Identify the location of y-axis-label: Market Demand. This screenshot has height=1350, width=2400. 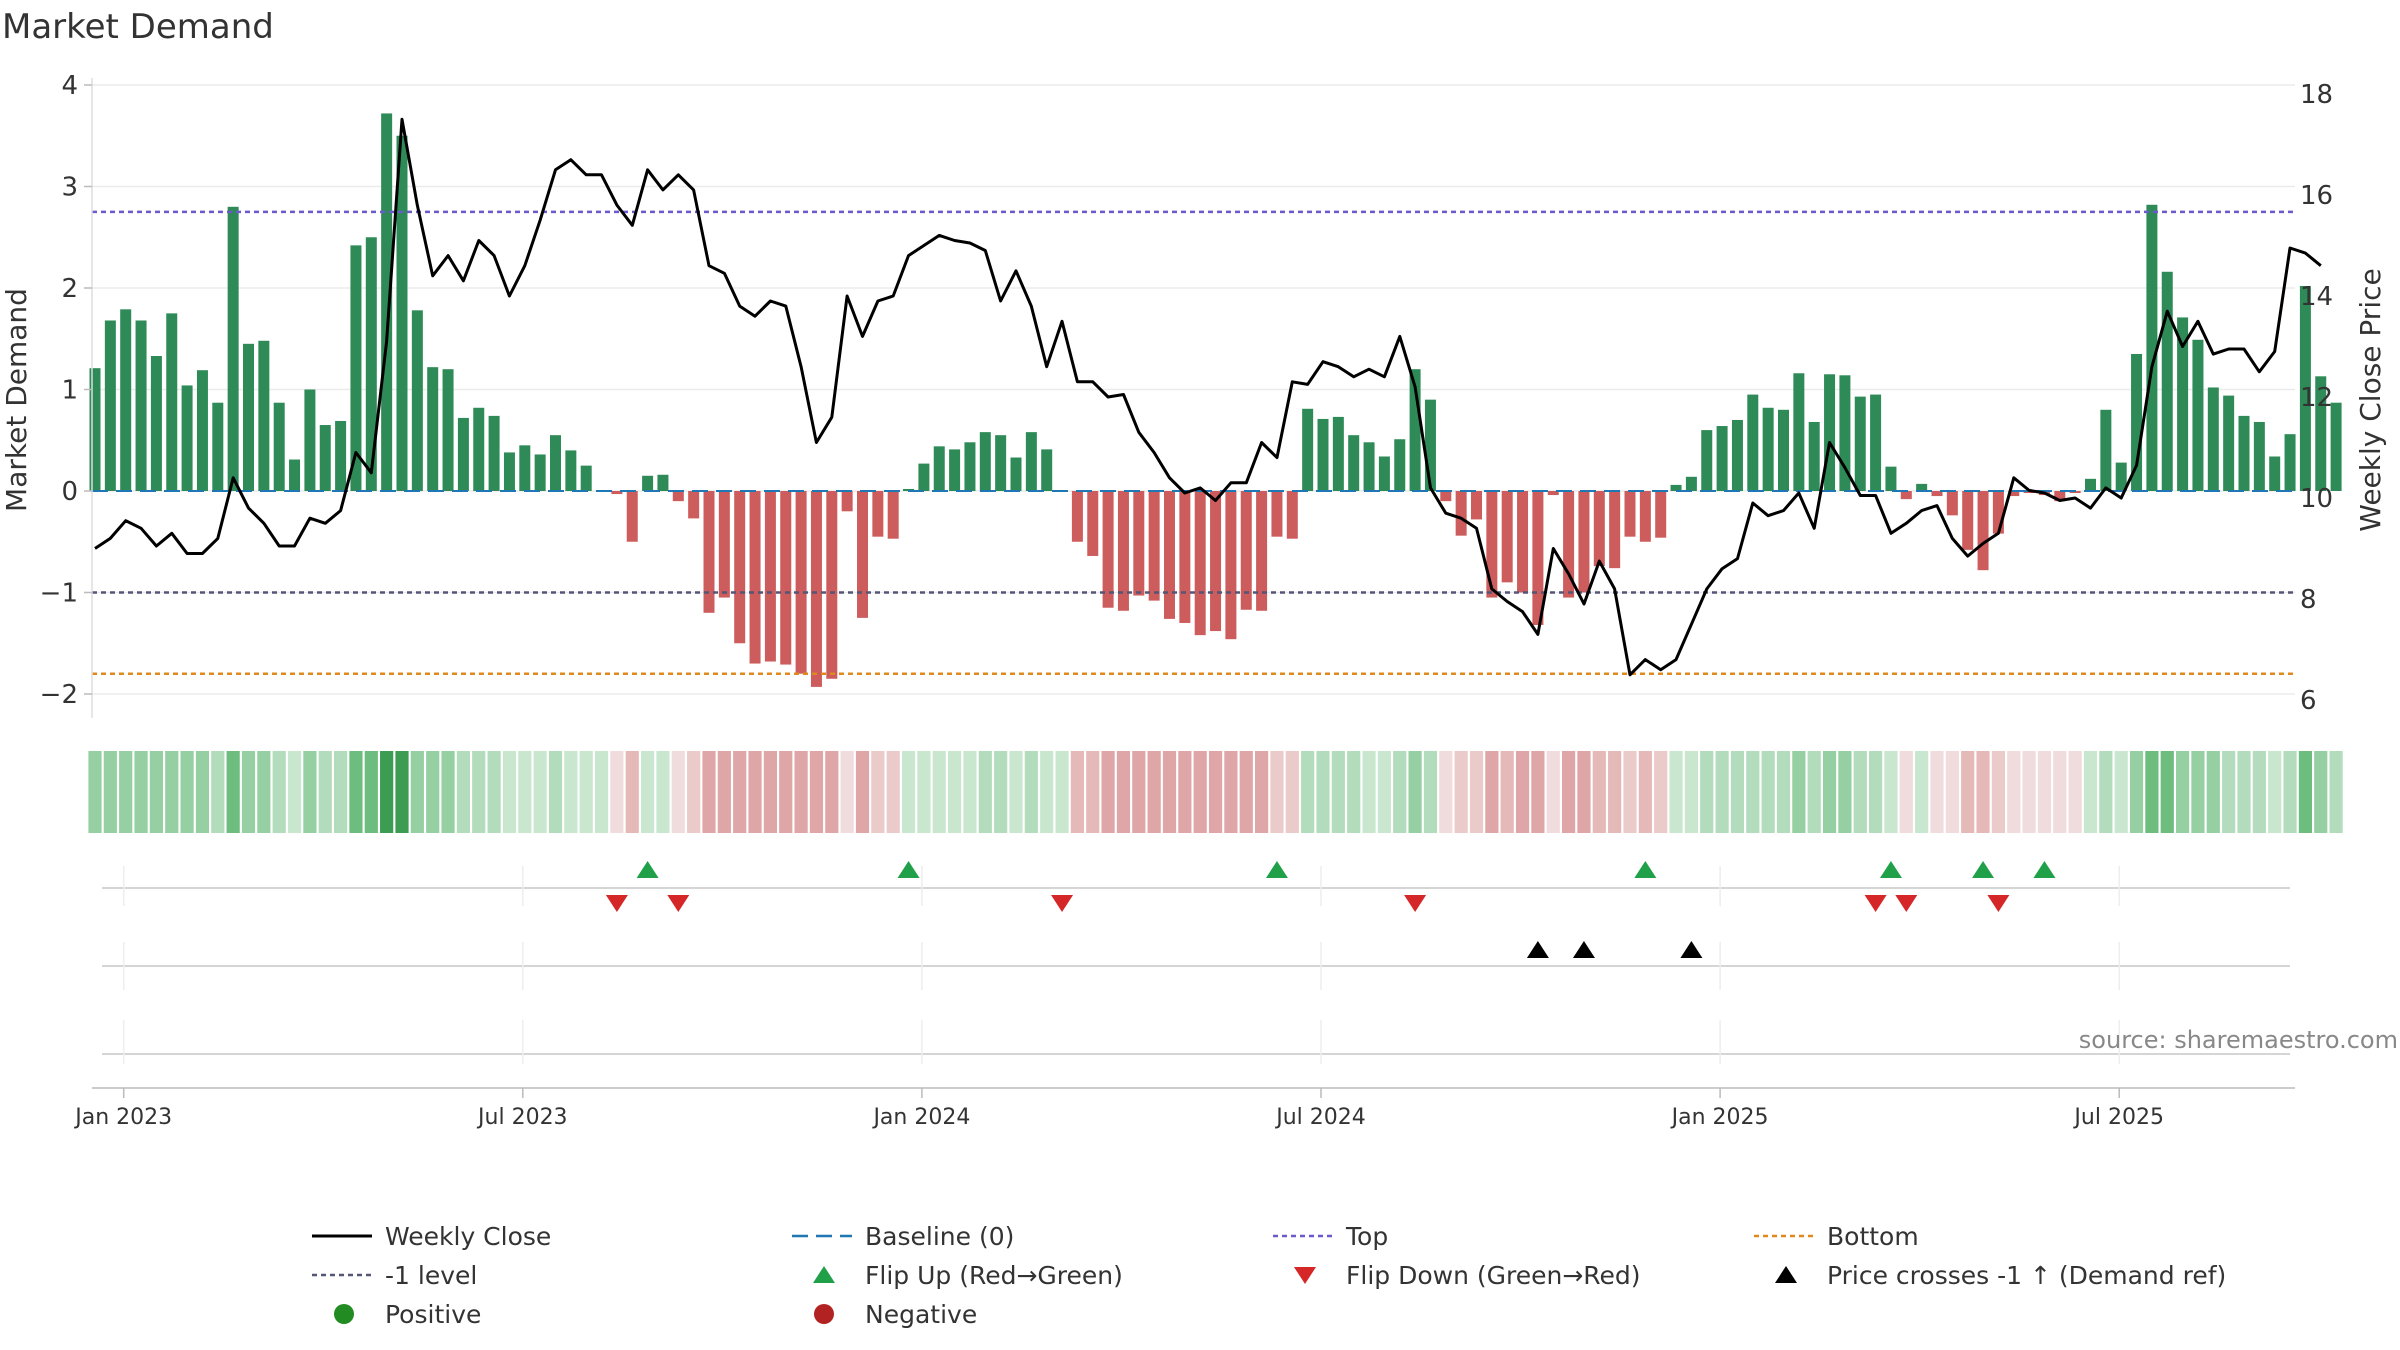
(16, 400).